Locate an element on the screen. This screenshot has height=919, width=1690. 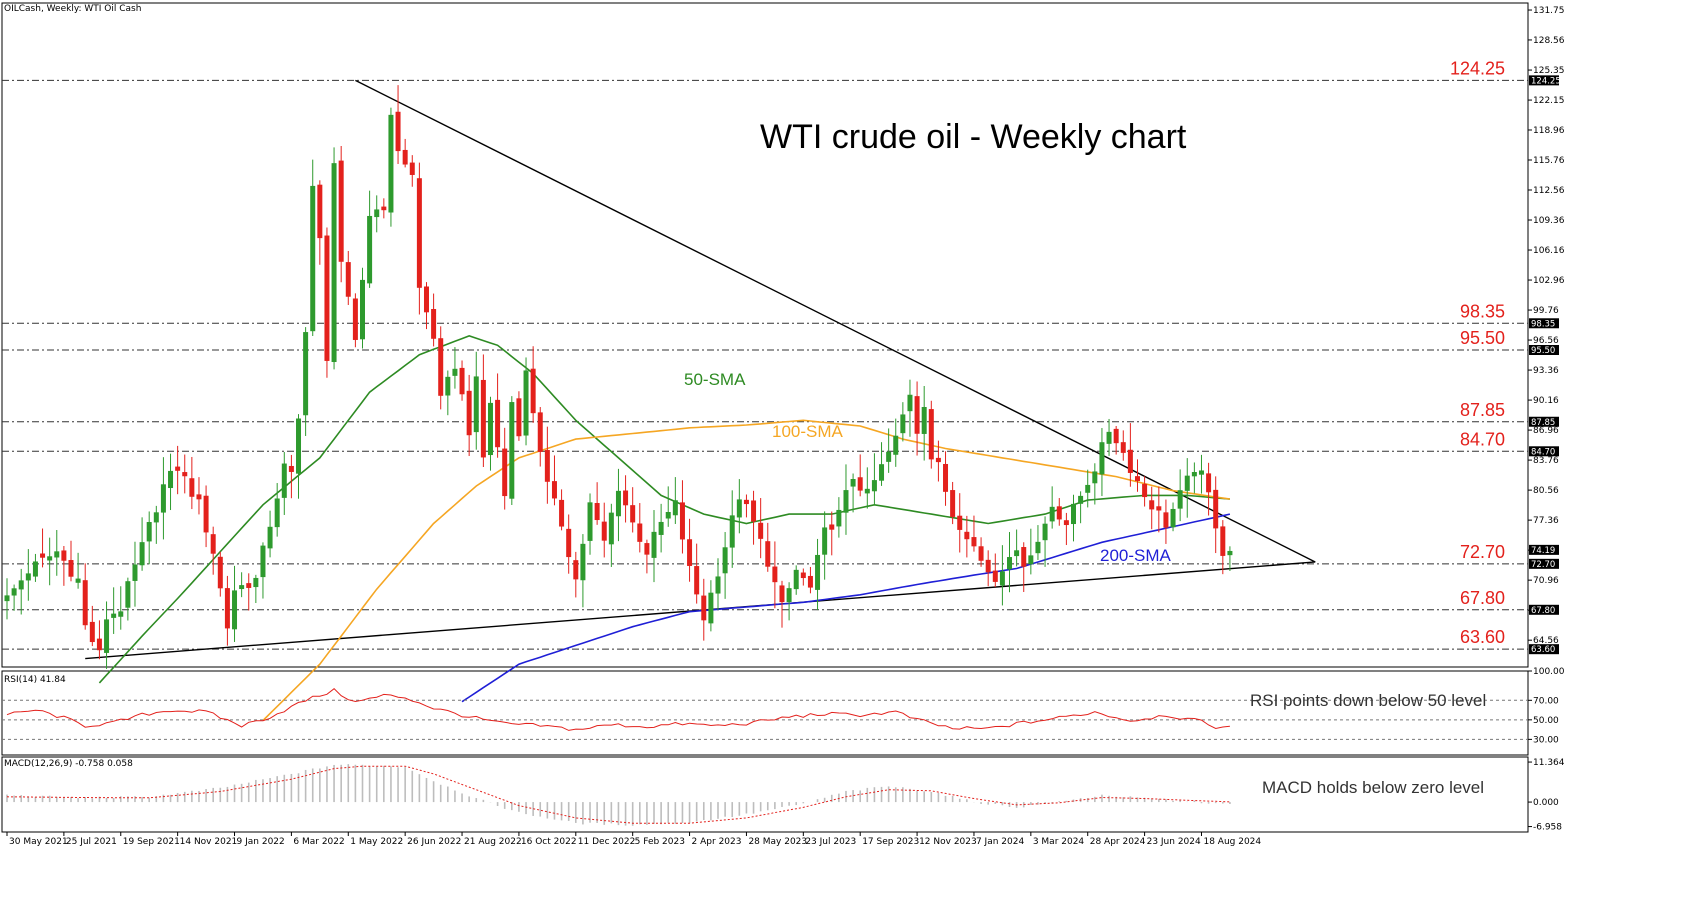
macd-signal-line is located at coordinates (618, 794).